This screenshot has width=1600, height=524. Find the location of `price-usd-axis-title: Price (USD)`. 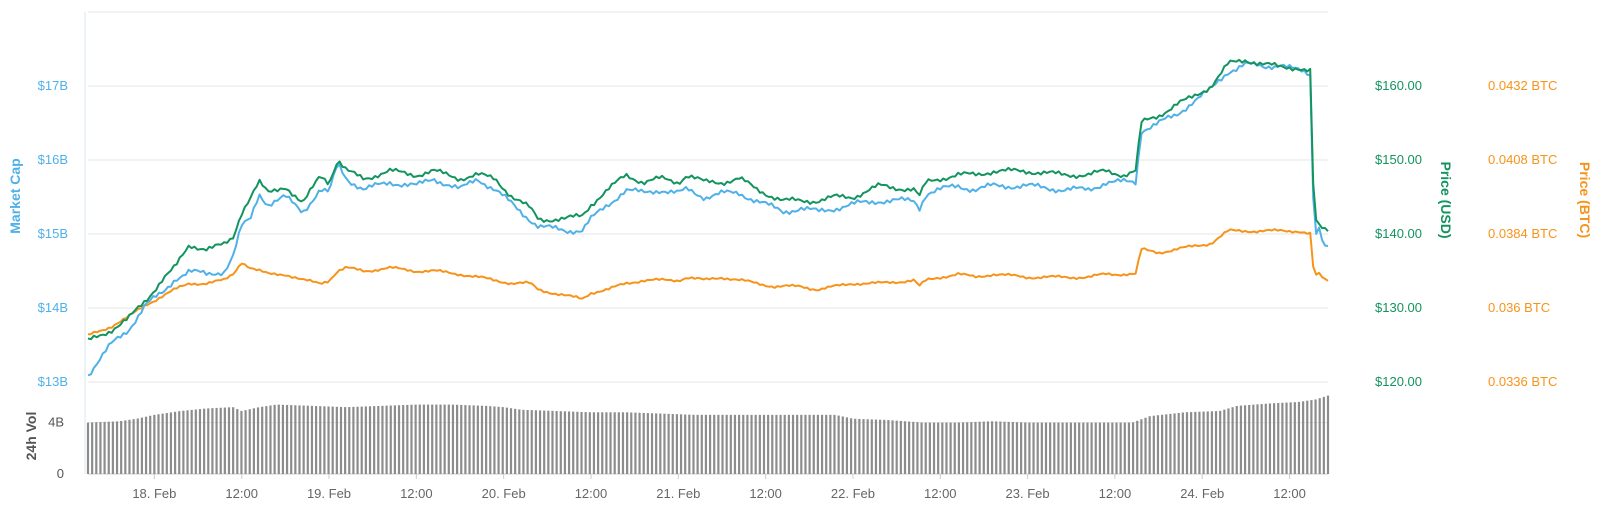

price-usd-axis-title: Price (USD) is located at coordinates (1446, 199).